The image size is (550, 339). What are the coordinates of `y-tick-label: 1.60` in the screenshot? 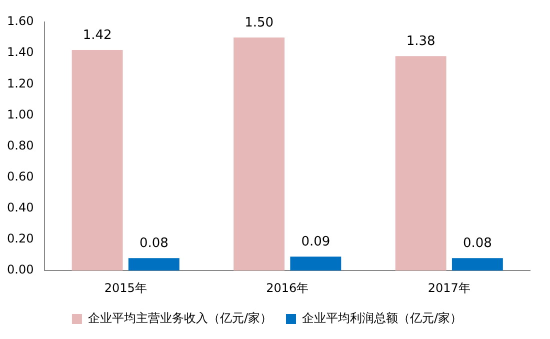 It's located at (20, 21).